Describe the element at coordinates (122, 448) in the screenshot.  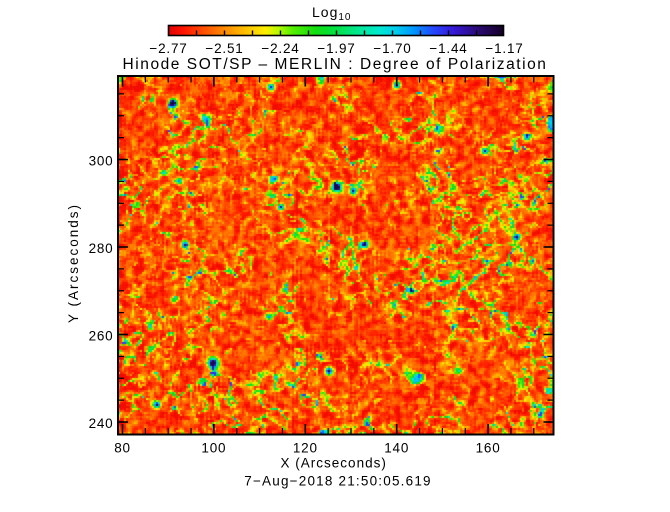
I see `svg-text: 80` at that location.